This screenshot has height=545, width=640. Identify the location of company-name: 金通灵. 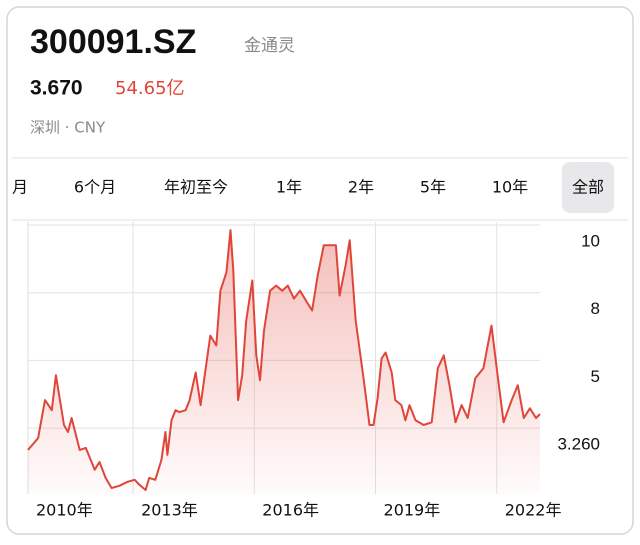
(269, 46).